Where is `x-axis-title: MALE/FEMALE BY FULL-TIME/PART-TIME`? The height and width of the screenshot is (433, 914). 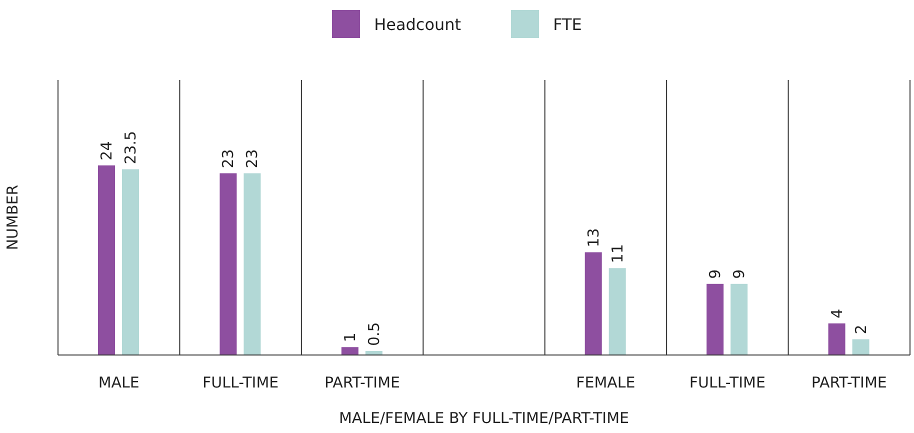
x-axis-title: MALE/FEMALE BY FULL-TIME/PART-TIME is located at coordinates (484, 418).